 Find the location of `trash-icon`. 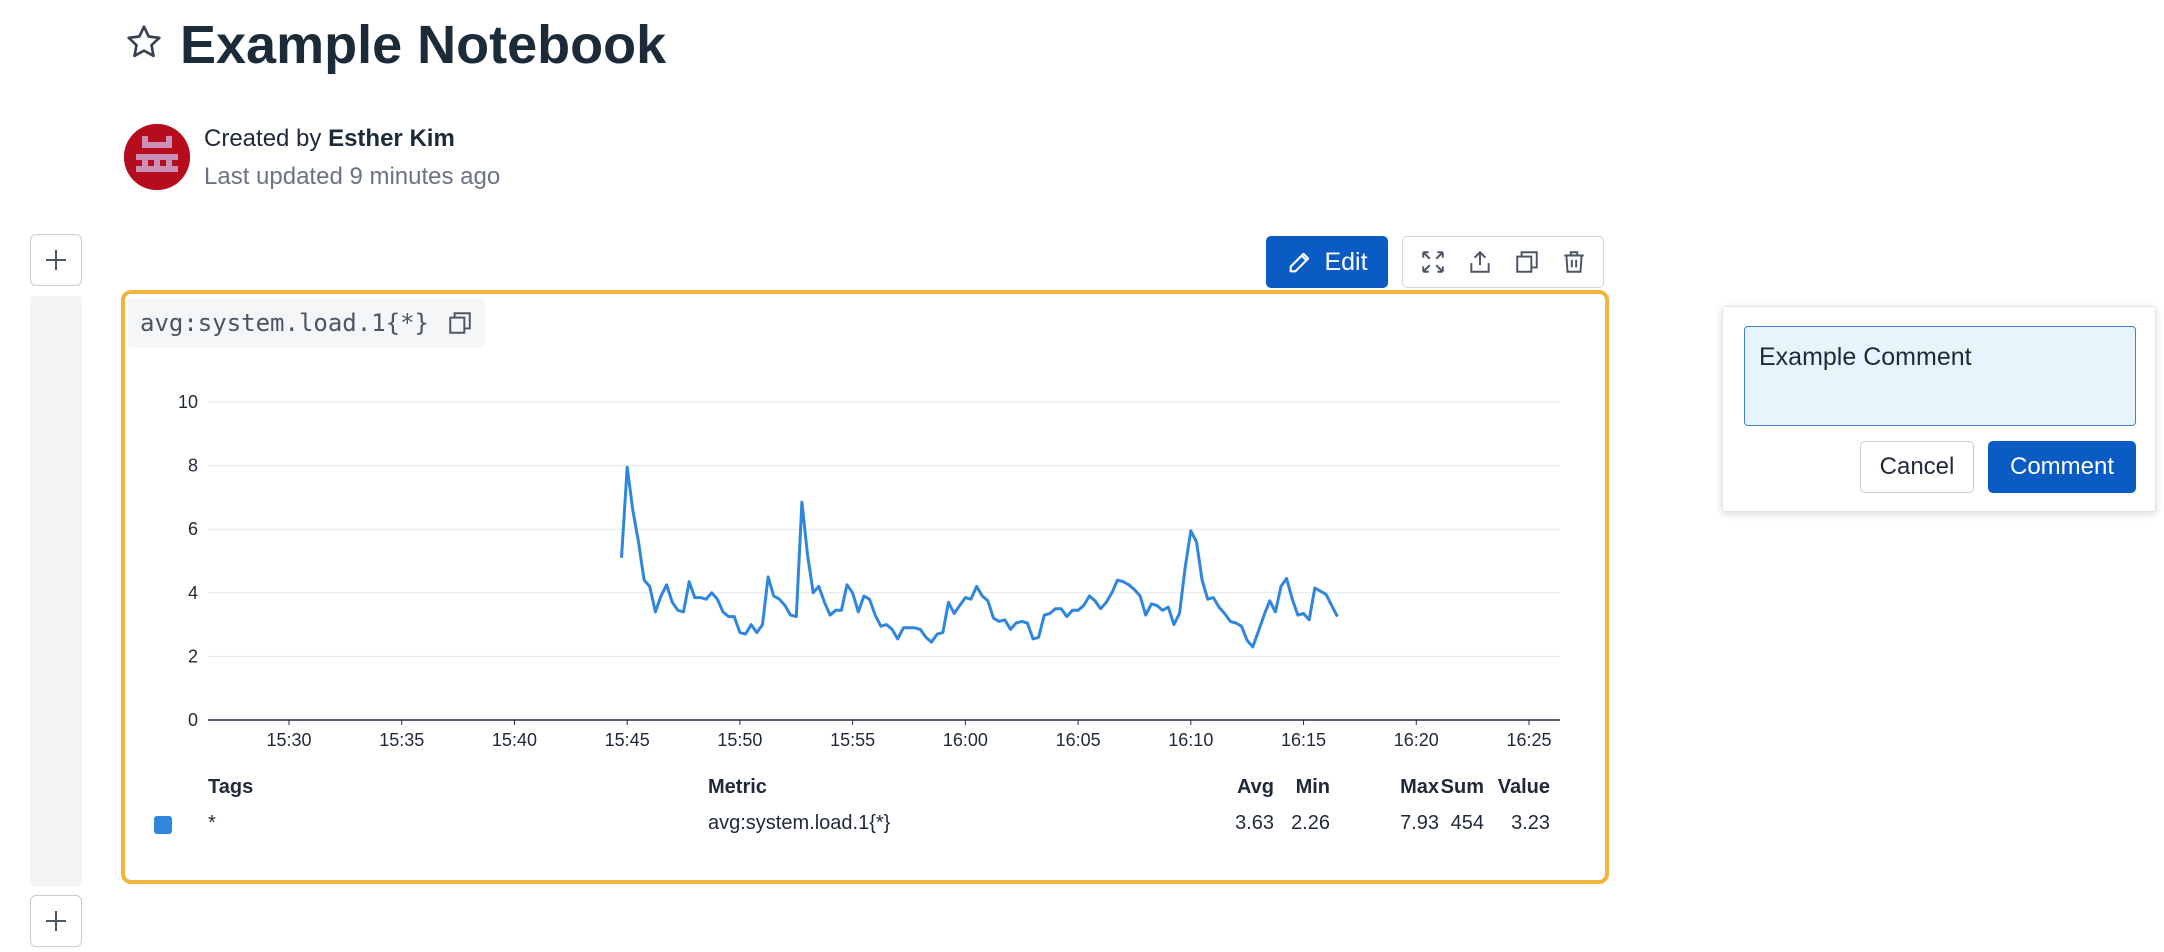

trash-icon is located at coordinates (1573, 262).